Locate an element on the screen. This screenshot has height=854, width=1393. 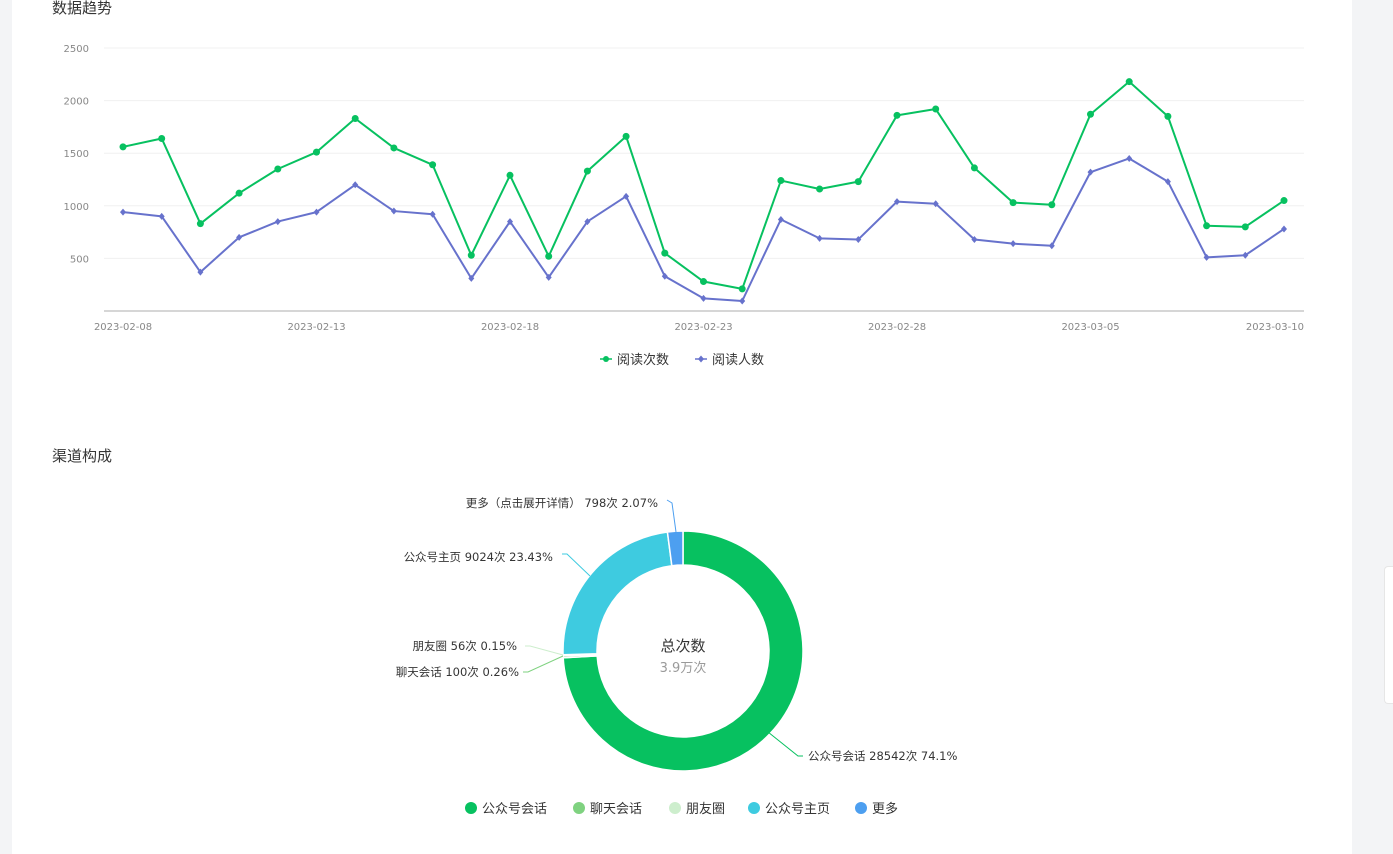
donut-center-value: 3.9万次 is located at coordinates (683, 668).